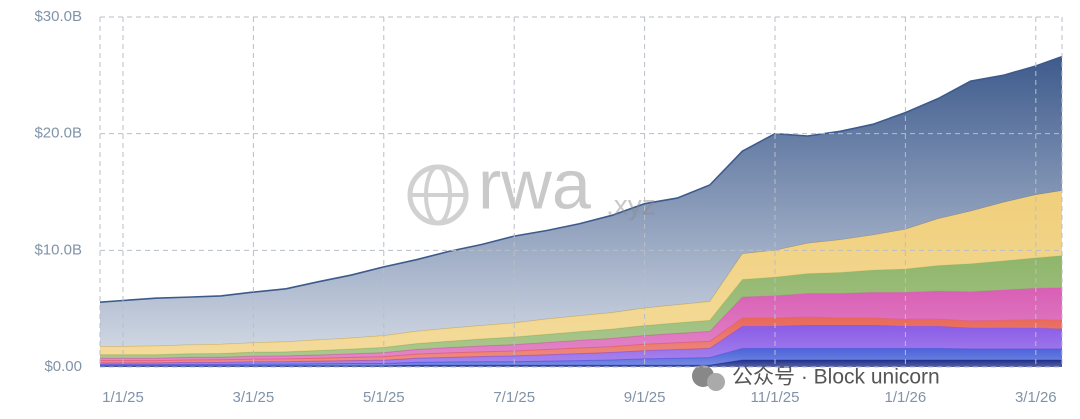 The image size is (1080, 419). What do you see at coordinates (631, 204) in the screenshot?
I see `watermark-text: .xyz` at bounding box center [631, 204].